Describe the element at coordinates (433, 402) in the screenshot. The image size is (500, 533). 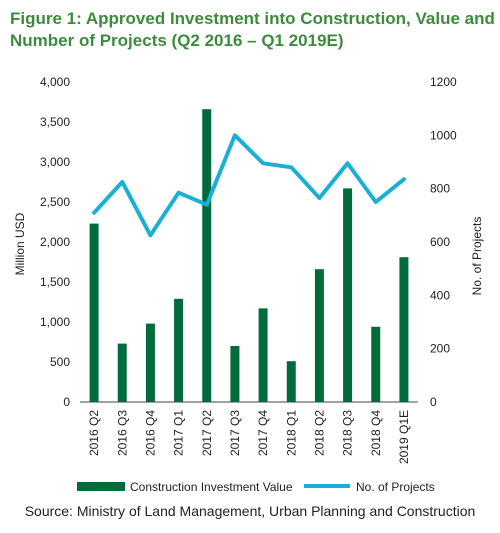
I see `y2-tick-label: 0` at that location.